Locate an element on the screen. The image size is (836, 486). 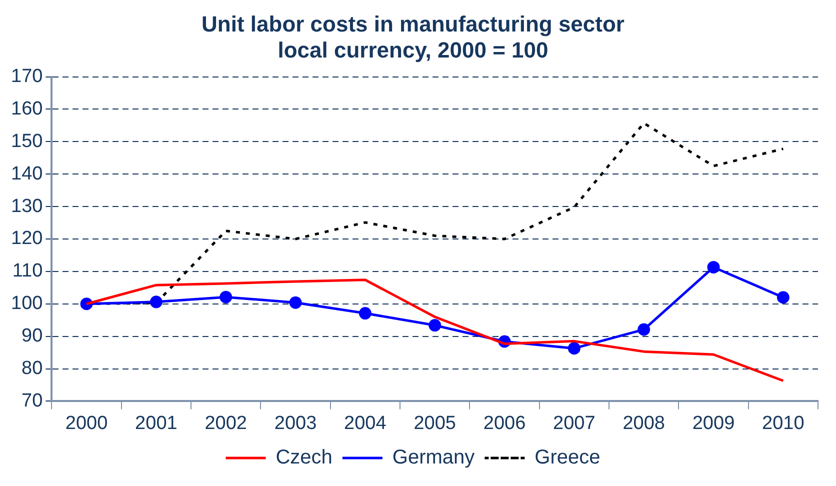
x-tick-label: 2003 is located at coordinates (295, 423).